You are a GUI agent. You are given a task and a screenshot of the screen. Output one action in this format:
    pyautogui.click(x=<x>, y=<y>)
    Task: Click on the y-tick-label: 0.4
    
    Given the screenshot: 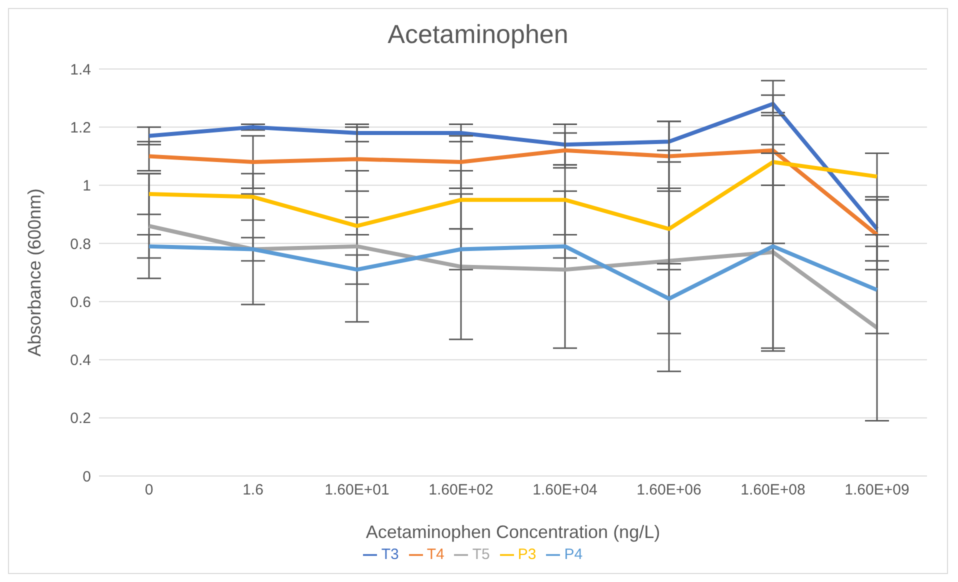 What is the action you would take?
    pyautogui.click(x=80, y=361)
    